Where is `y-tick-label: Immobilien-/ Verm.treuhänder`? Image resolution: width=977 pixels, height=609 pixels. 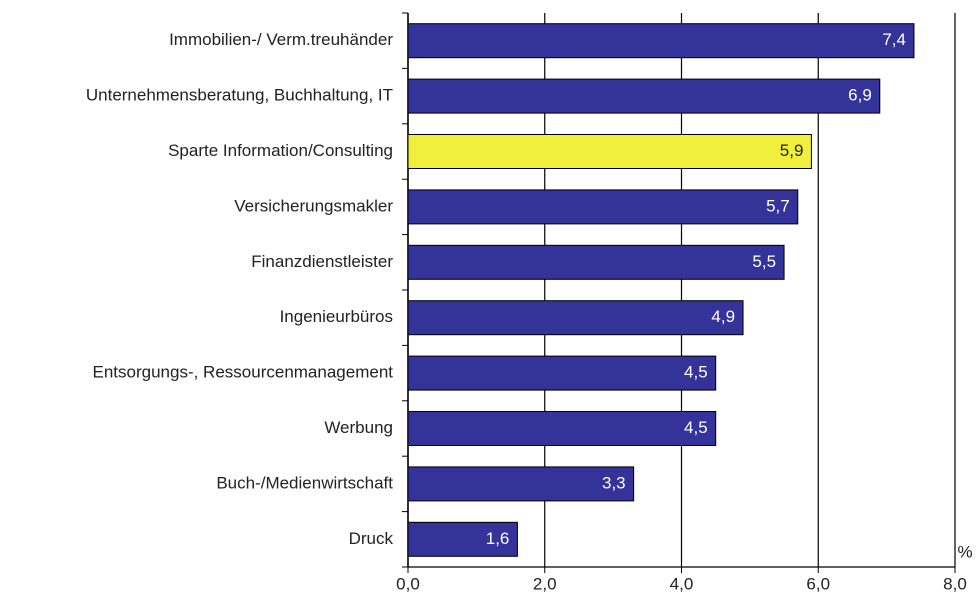
y-tick-label: Immobilien-/ Verm.treuhänder is located at coordinates (281, 39).